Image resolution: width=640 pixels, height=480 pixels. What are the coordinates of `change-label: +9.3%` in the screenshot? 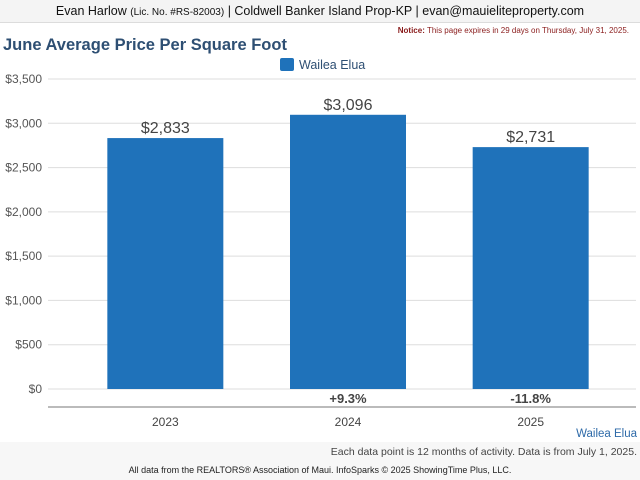 It's located at (348, 398).